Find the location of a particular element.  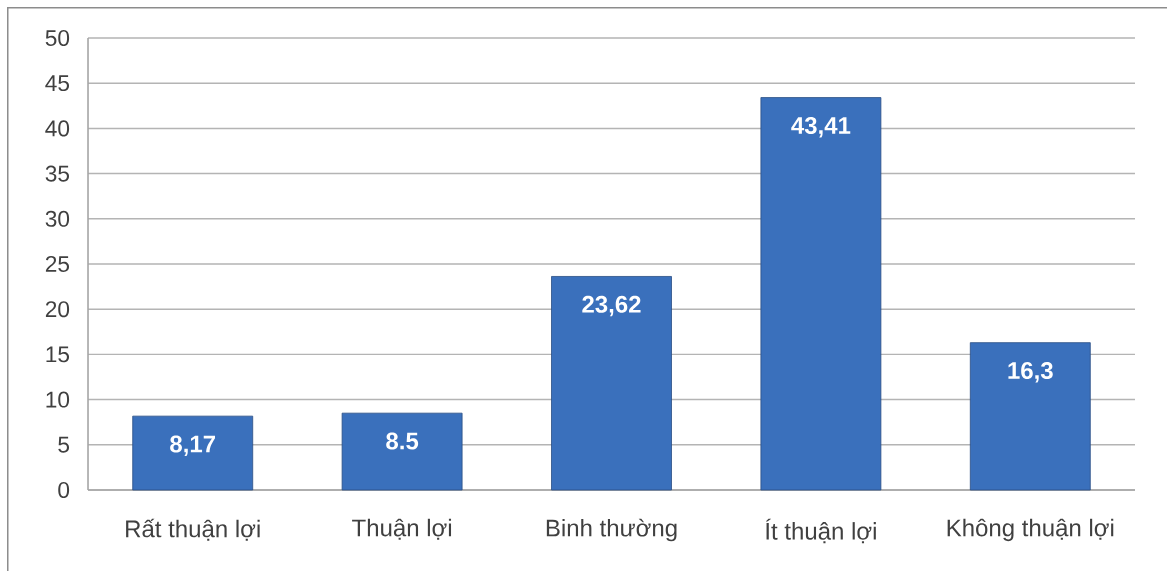

y-tick-label: 45 is located at coordinates (57, 83).